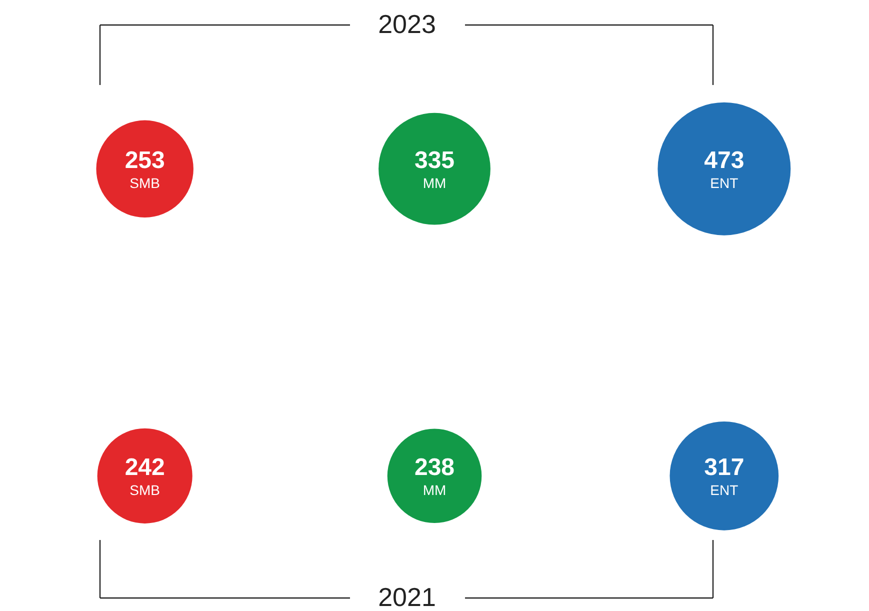 Image resolution: width=869 pixels, height=611 pixels. What do you see at coordinates (434, 467) in the screenshot?
I see `data-label: 238` at bounding box center [434, 467].